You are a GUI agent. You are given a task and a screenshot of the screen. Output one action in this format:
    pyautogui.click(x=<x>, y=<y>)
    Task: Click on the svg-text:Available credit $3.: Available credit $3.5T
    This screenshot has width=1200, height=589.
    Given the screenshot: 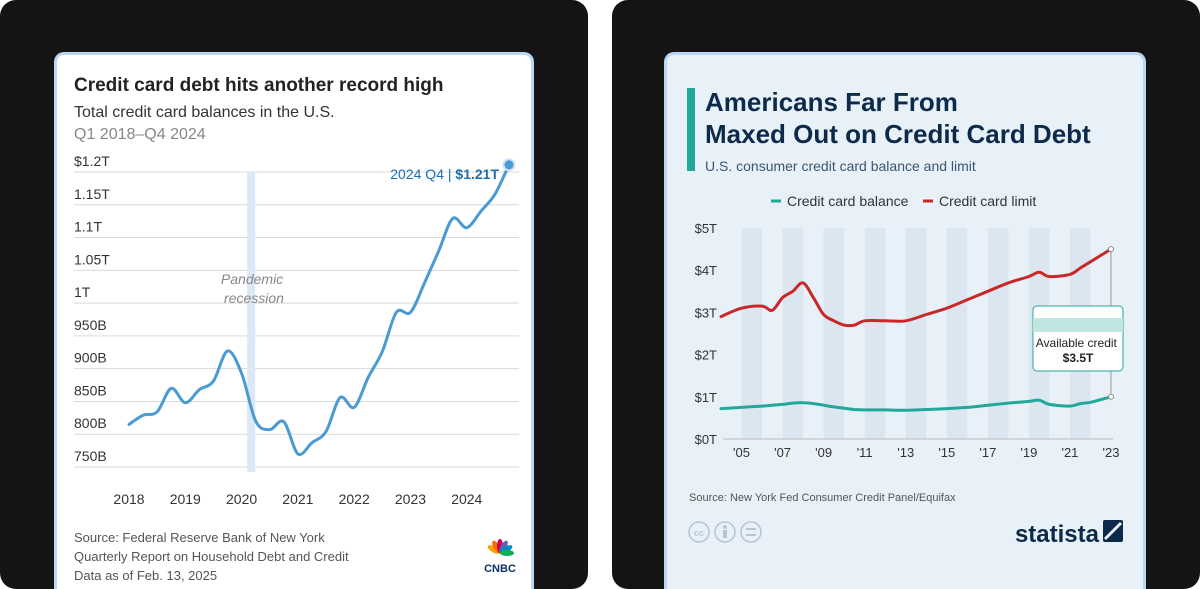 What is the action you would take?
    pyautogui.click(x=1078, y=350)
    